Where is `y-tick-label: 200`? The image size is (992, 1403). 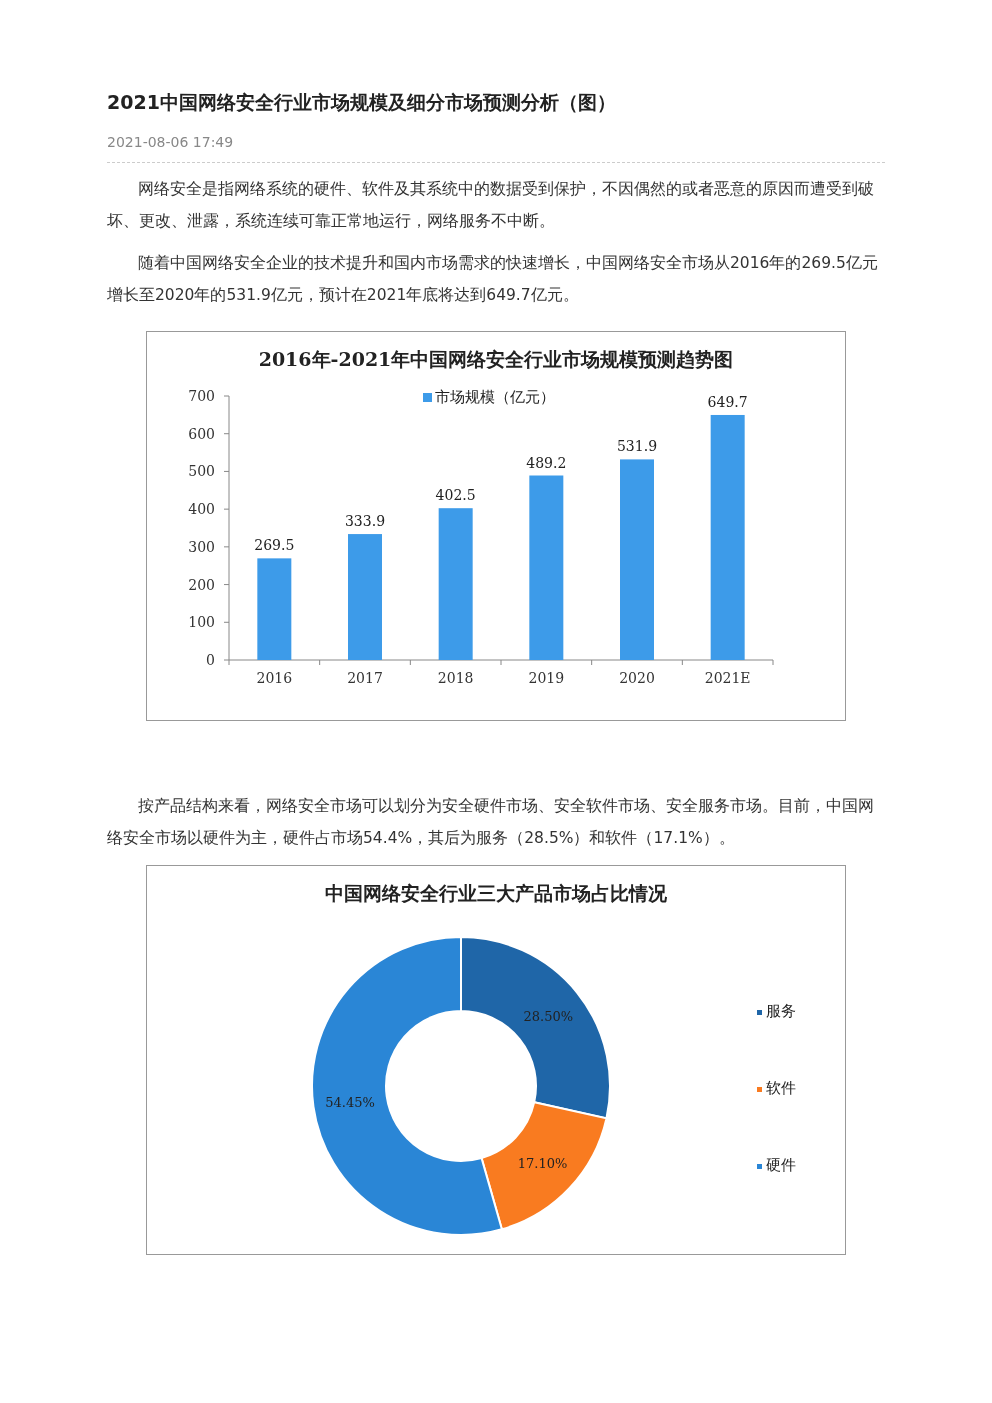
y-tick-label: 200 is located at coordinates (201, 584).